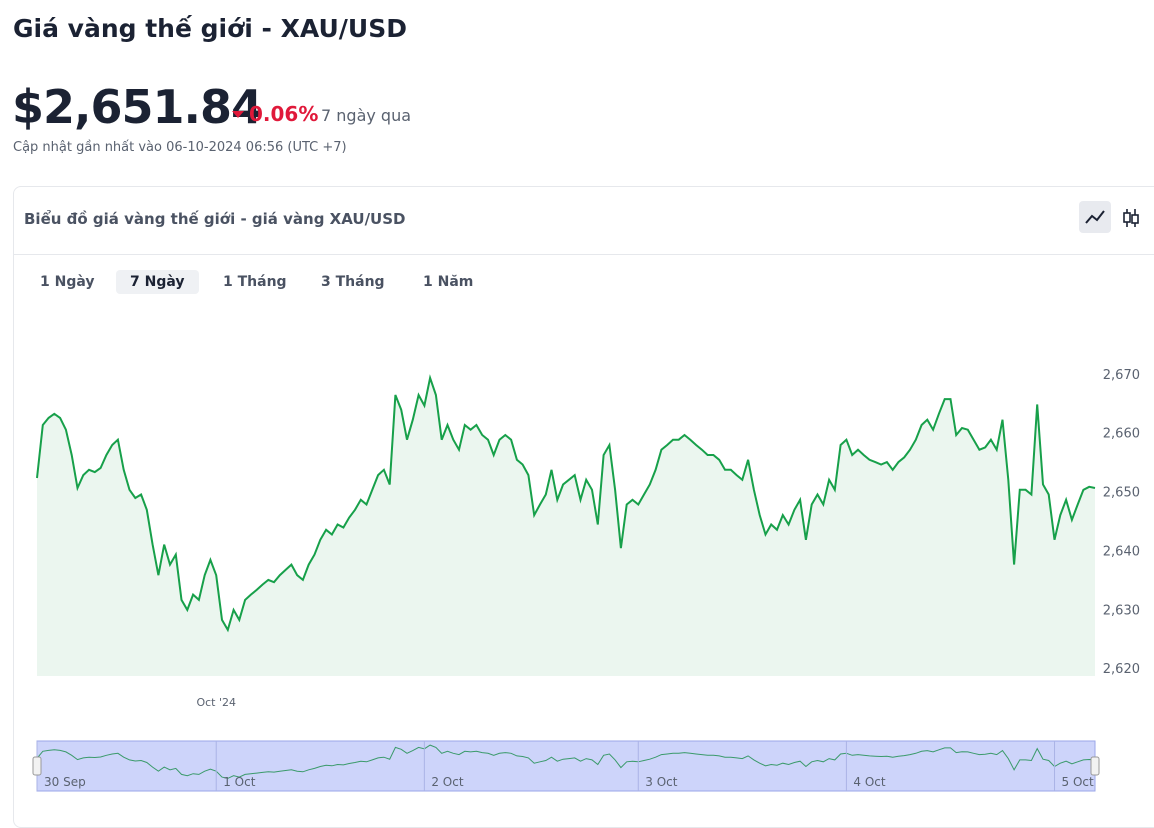 The width and height of the screenshot is (1154, 828). I want to click on period: 7 ngày qua, so click(366, 115).